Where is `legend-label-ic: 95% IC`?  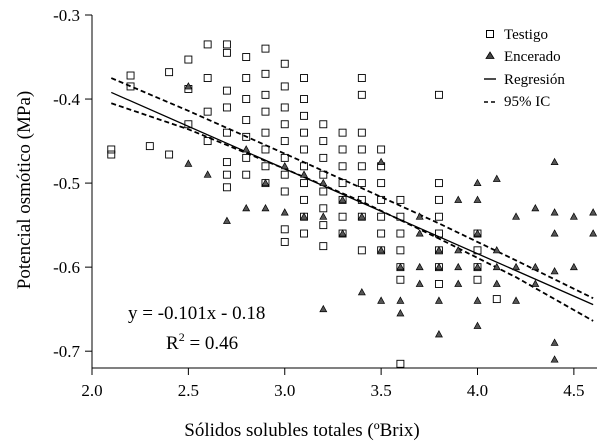 legend-label-ic: 95% IC is located at coordinates (527, 102).